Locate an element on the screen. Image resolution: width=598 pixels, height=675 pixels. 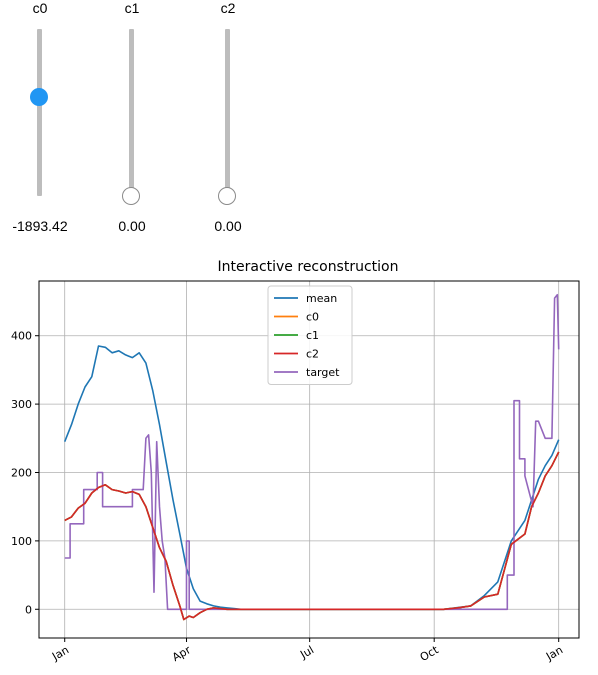
legend-label-mean: mean is located at coordinates (321, 298).